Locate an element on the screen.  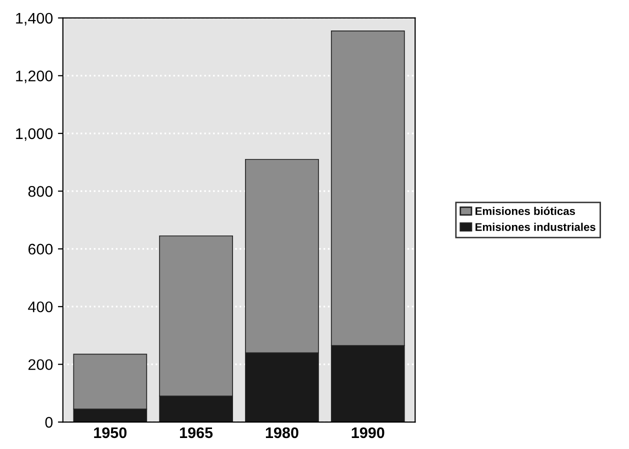
y-tick-label: 200 is located at coordinates (40, 364).